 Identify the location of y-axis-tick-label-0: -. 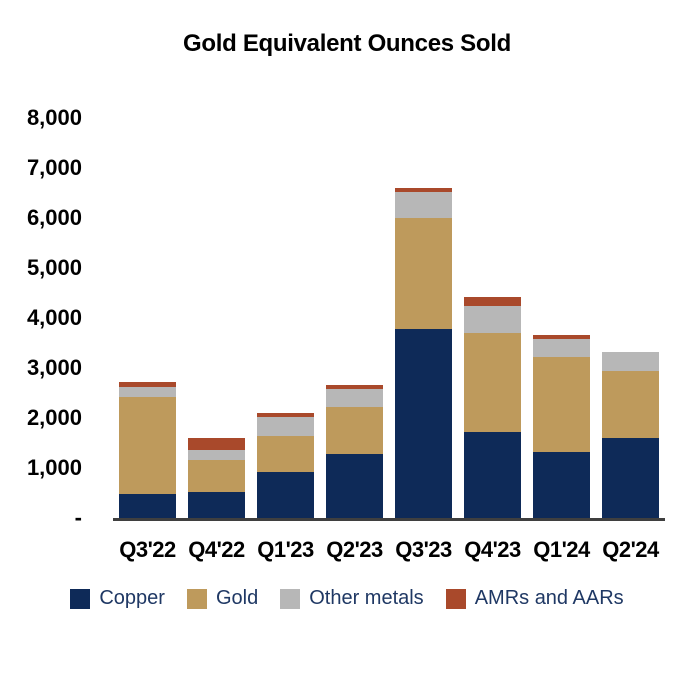
(78, 517).